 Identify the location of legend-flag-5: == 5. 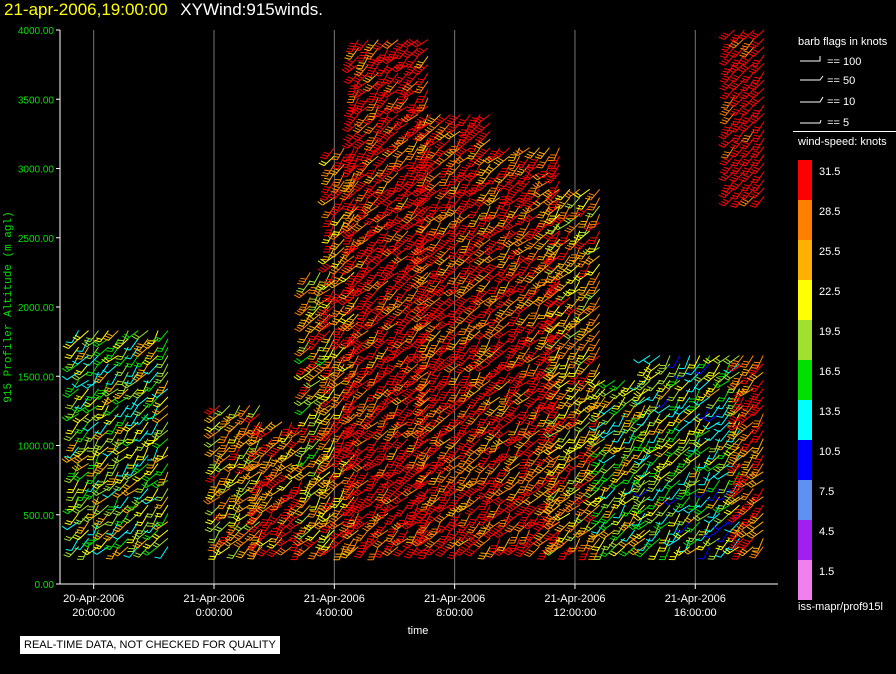
(823, 121).